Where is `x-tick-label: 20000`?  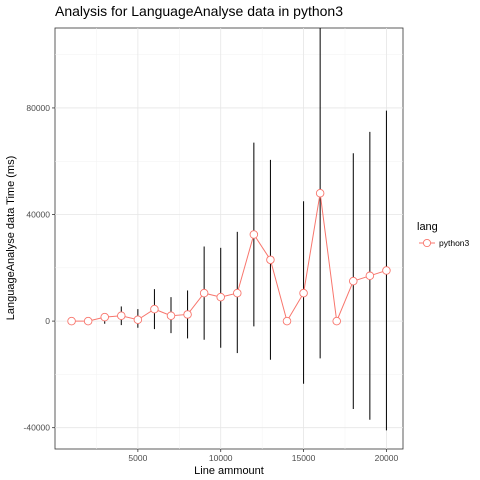 x-tick-label: 20000 is located at coordinates (387, 458).